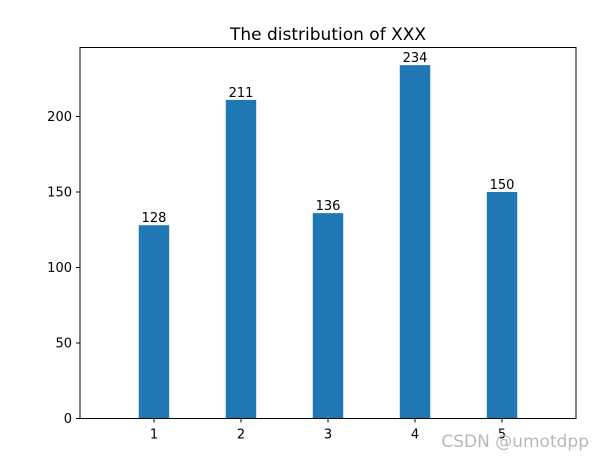  What do you see at coordinates (154, 435) in the screenshot?
I see `x-tick-label-1: 1` at bounding box center [154, 435].